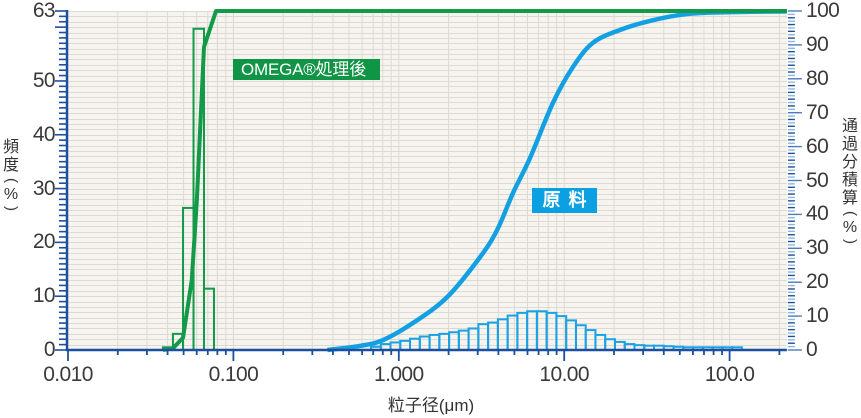  I want to click on x-tick-label: 100.0, so click(729, 374).